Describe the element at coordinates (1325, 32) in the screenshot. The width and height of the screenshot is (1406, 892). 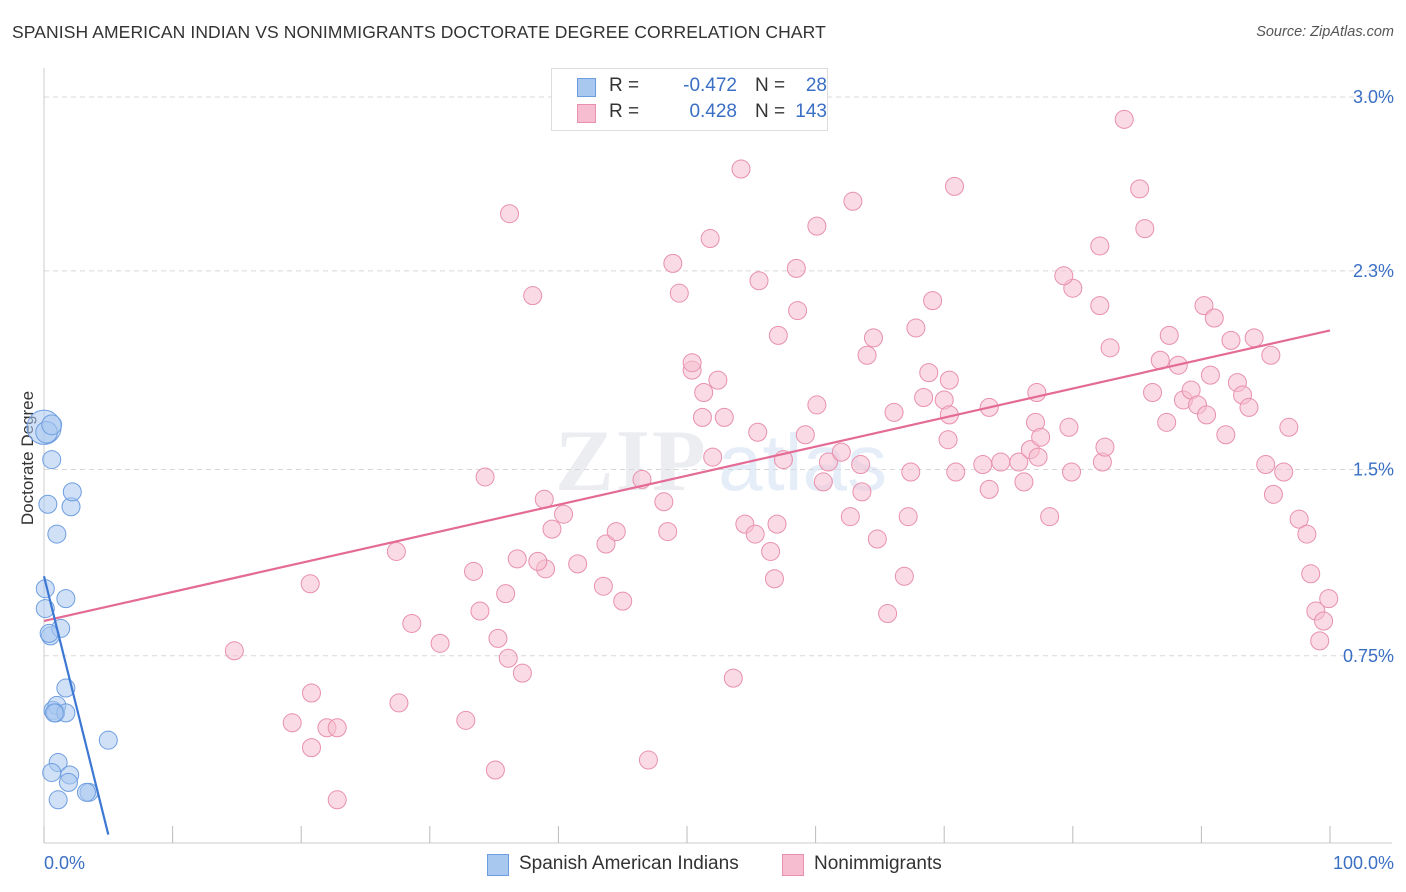
I see `source-label: Source: ZipAtlas.com` at that location.